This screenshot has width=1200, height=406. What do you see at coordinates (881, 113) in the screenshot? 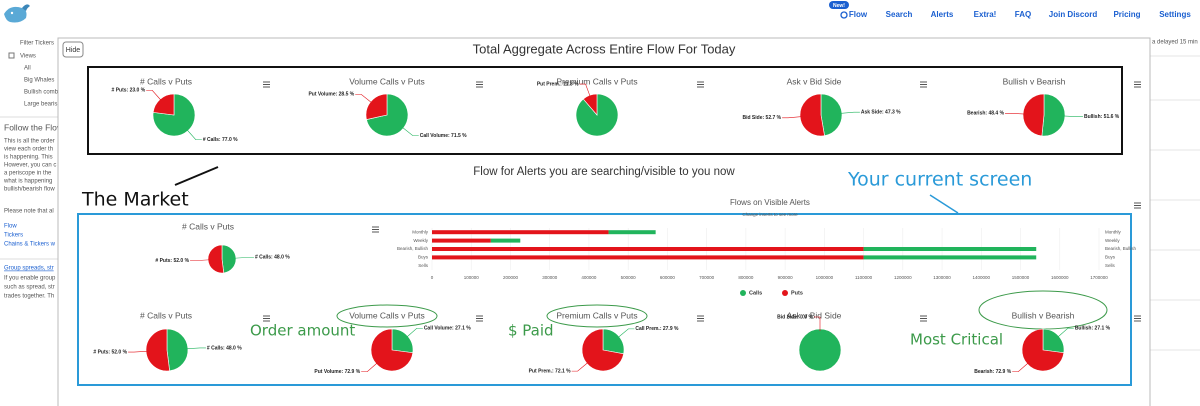
I see `pie-label: Ask Side: 47.3 %` at bounding box center [881, 113].